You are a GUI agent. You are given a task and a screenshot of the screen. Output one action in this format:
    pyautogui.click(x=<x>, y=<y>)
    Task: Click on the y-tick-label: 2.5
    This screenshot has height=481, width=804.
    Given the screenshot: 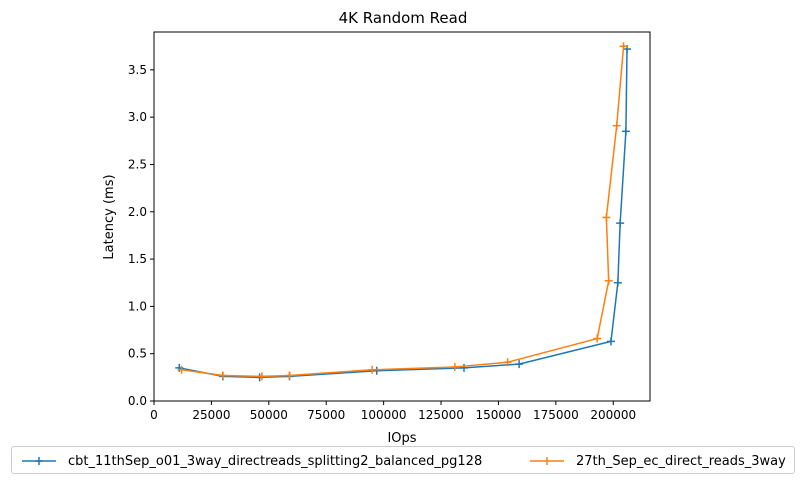 What is the action you would take?
    pyautogui.click(x=137, y=164)
    